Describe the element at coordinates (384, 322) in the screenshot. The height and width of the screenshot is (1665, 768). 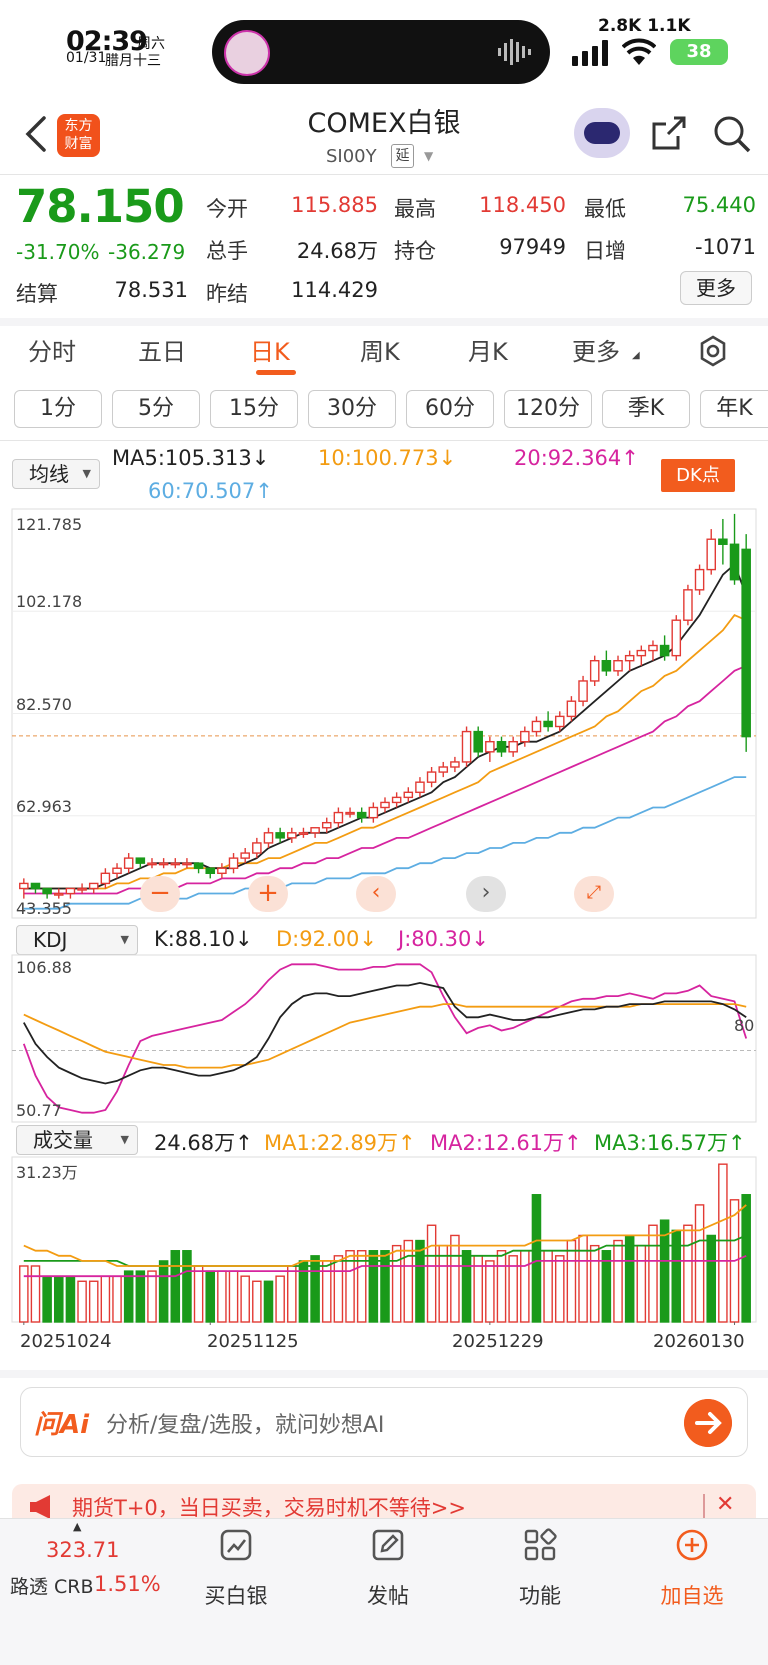
I see `section-gap` at that location.